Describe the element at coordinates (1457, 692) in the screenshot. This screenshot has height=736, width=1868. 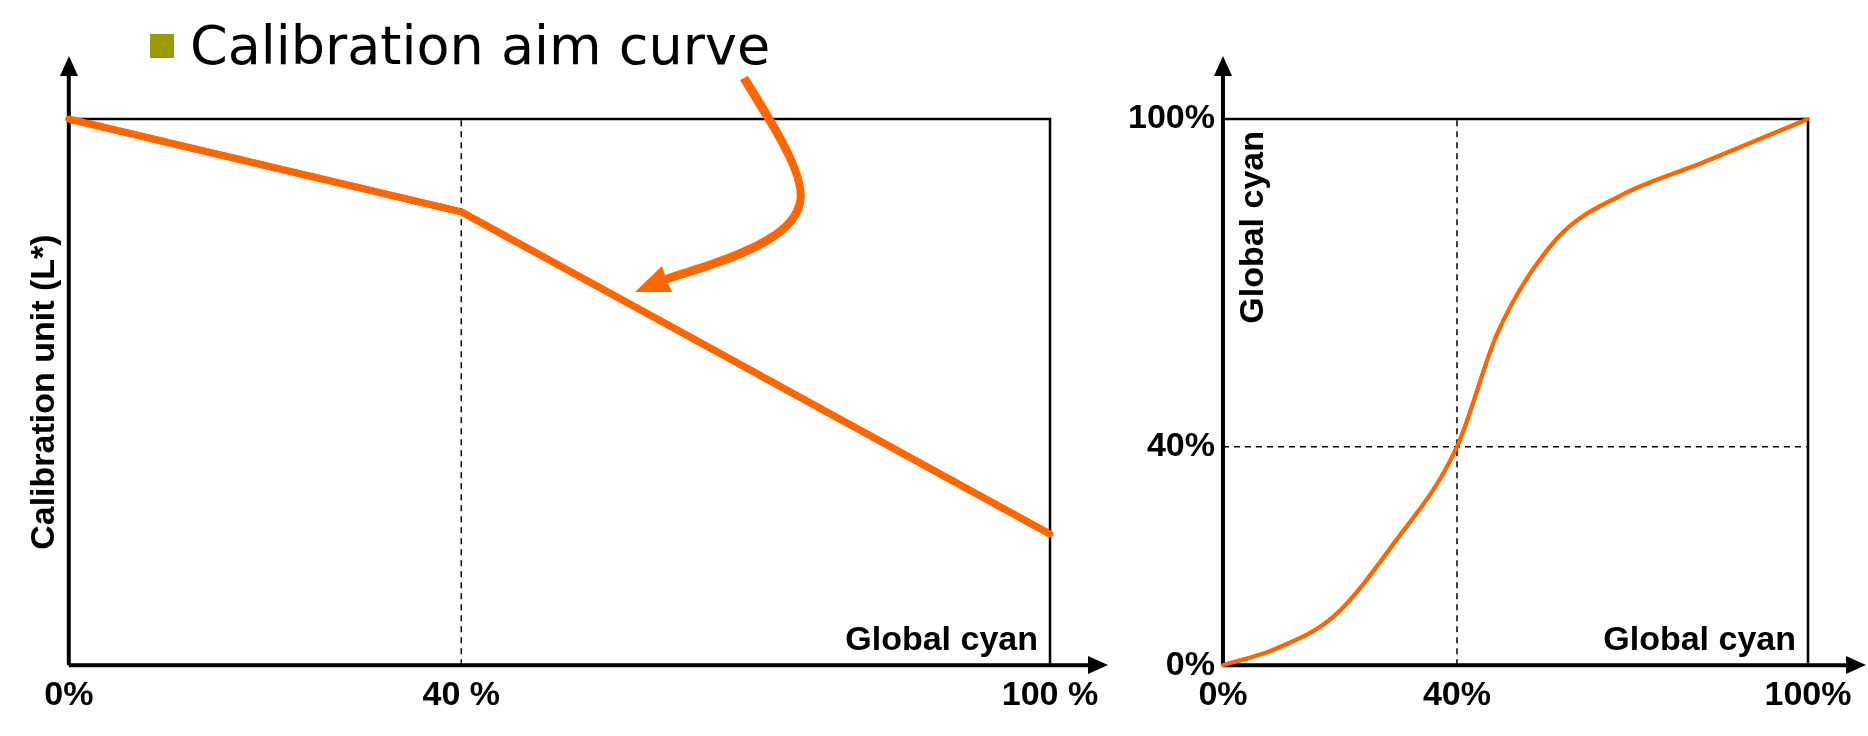
I see `x-tick-label: 40%` at that location.